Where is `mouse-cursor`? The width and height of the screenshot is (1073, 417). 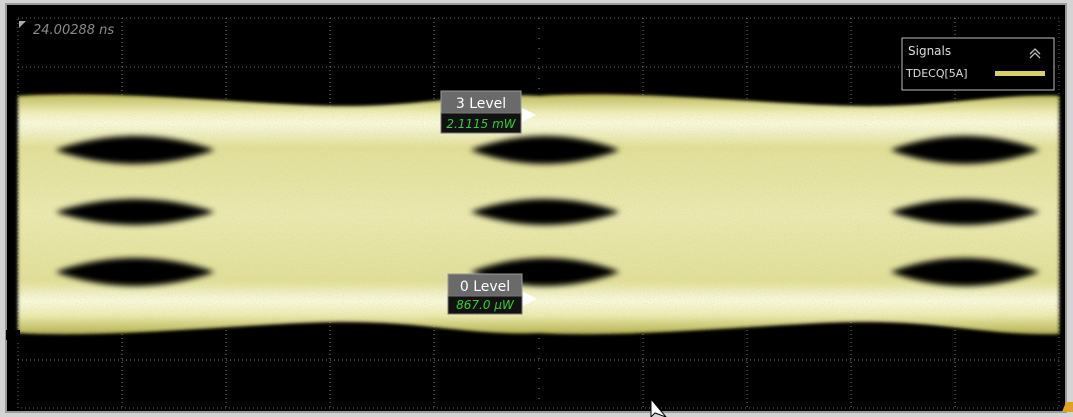
mouse-cursor is located at coordinates (658, 407).